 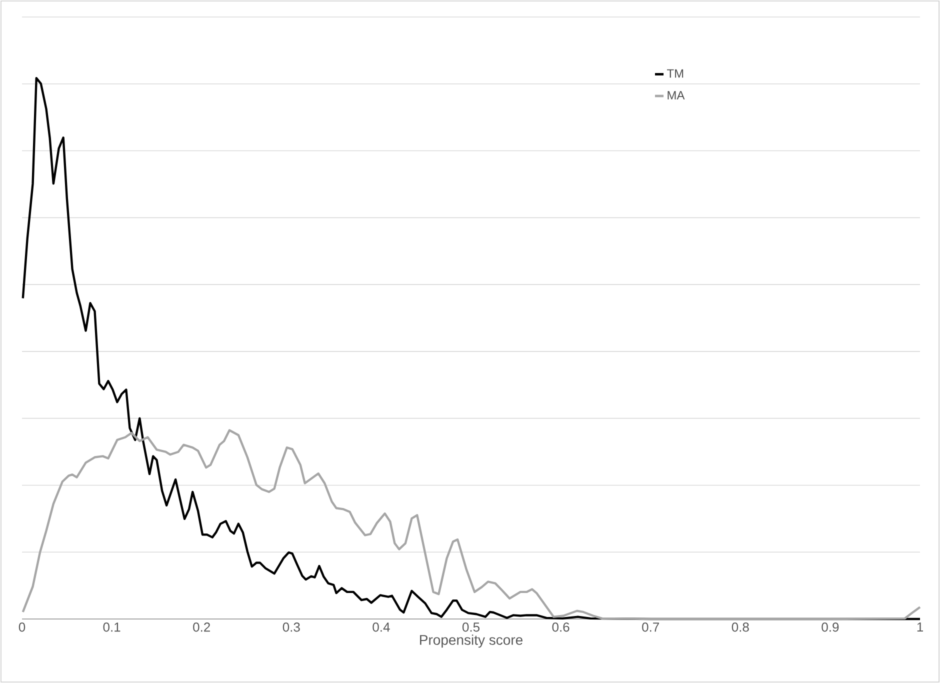 What do you see at coordinates (111, 627) in the screenshot?
I see `x-tick-label: 0.1` at bounding box center [111, 627].